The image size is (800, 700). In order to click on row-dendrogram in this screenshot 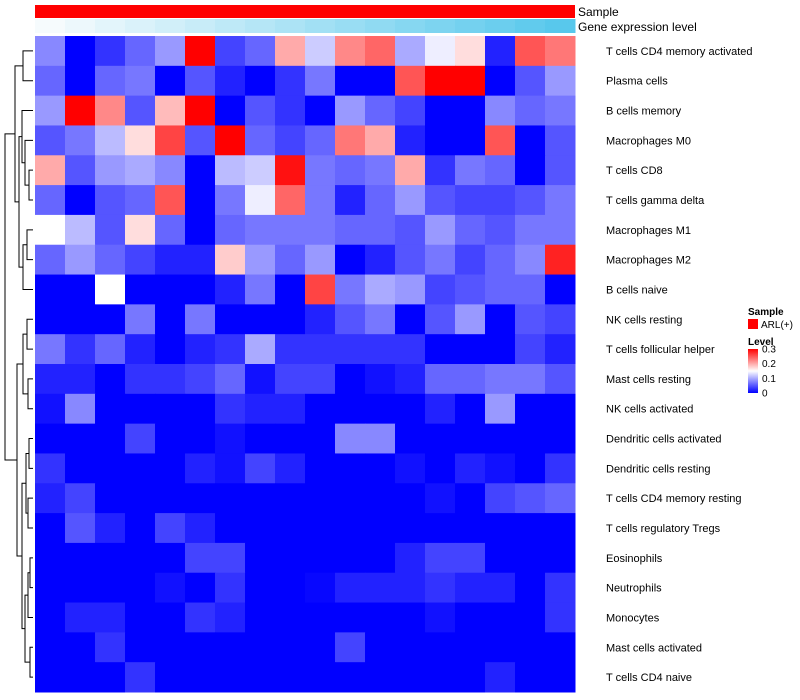, I will do `click(18, 364)`.